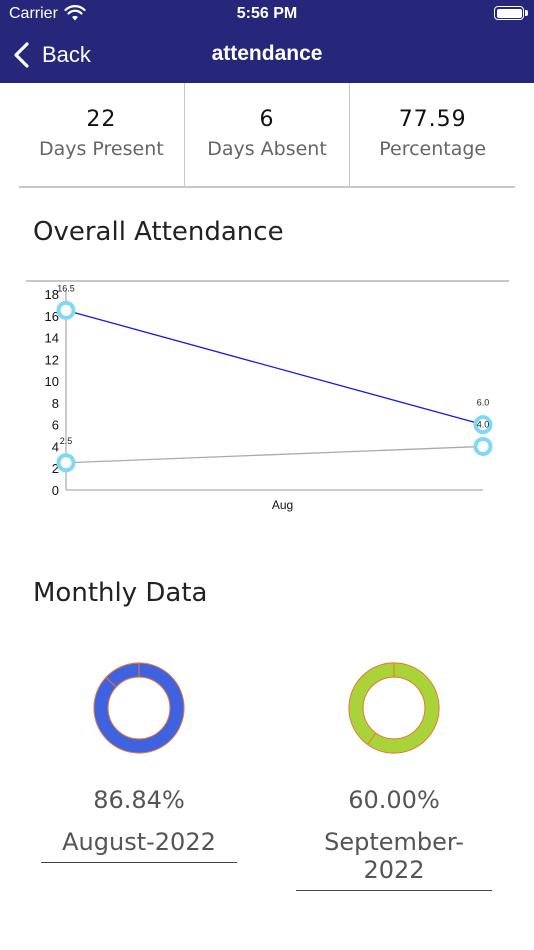 The height and width of the screenshot is (950, 534). What do you see at coordinates (101, 119) in the screenshot?
I see `stat-value: 22` at bounding box center [101, 119].